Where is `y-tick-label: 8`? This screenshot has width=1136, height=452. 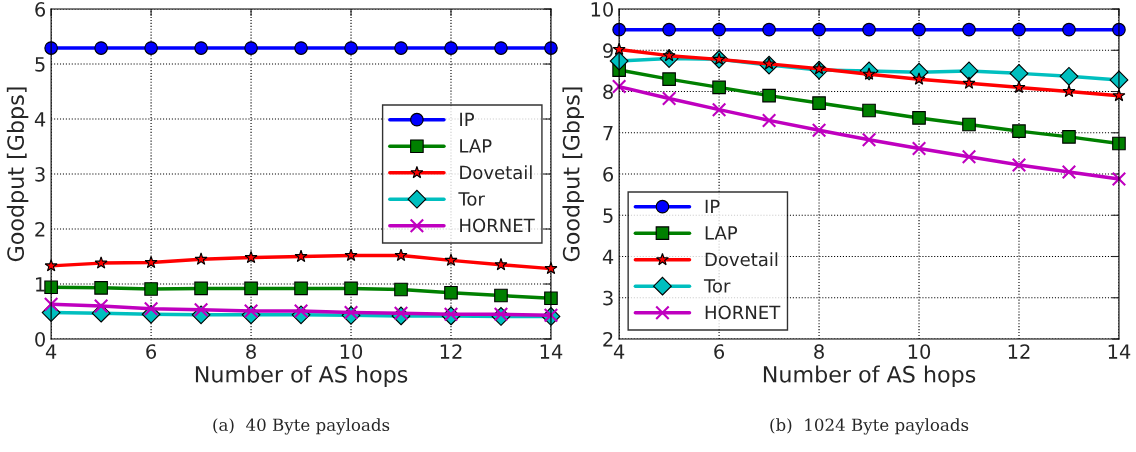
y-tick-label: 8 is located at coordinates (608, 92).